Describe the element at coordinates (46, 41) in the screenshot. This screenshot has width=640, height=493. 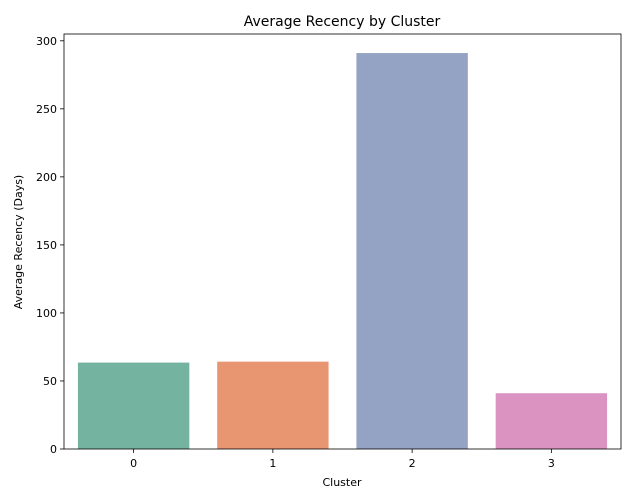
I see `y-tick-label: 300` at that location.